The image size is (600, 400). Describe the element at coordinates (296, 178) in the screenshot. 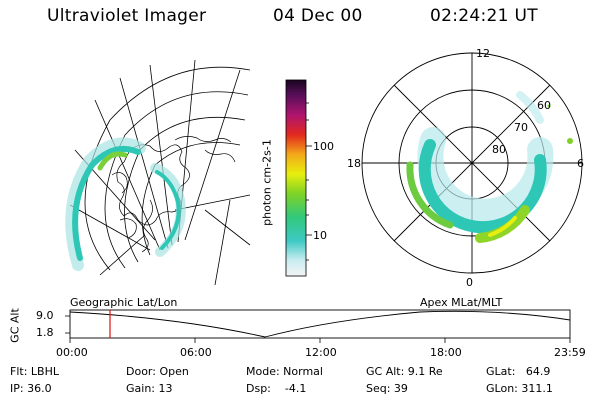

I see `colorbar` at that location.